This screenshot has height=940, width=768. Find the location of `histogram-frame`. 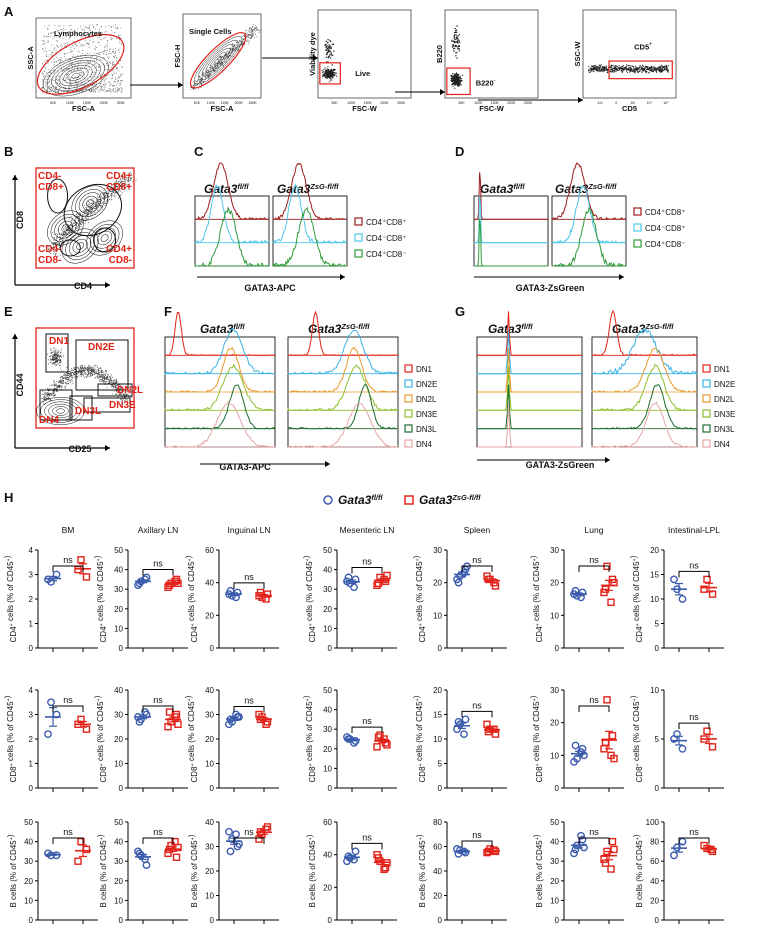

histogram-frame is located at coordinates (511, 231).